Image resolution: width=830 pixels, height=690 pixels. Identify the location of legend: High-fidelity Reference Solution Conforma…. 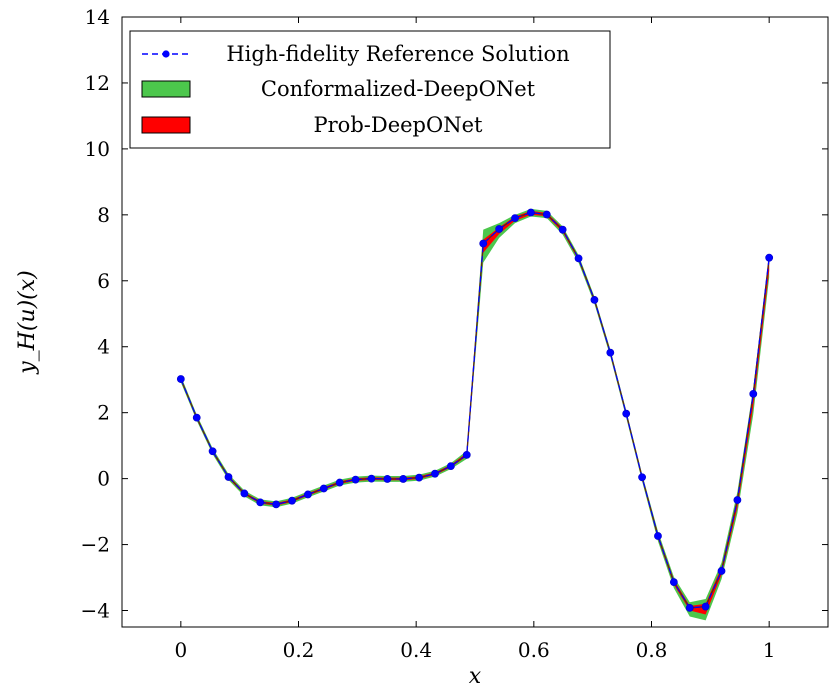
(370, 89).